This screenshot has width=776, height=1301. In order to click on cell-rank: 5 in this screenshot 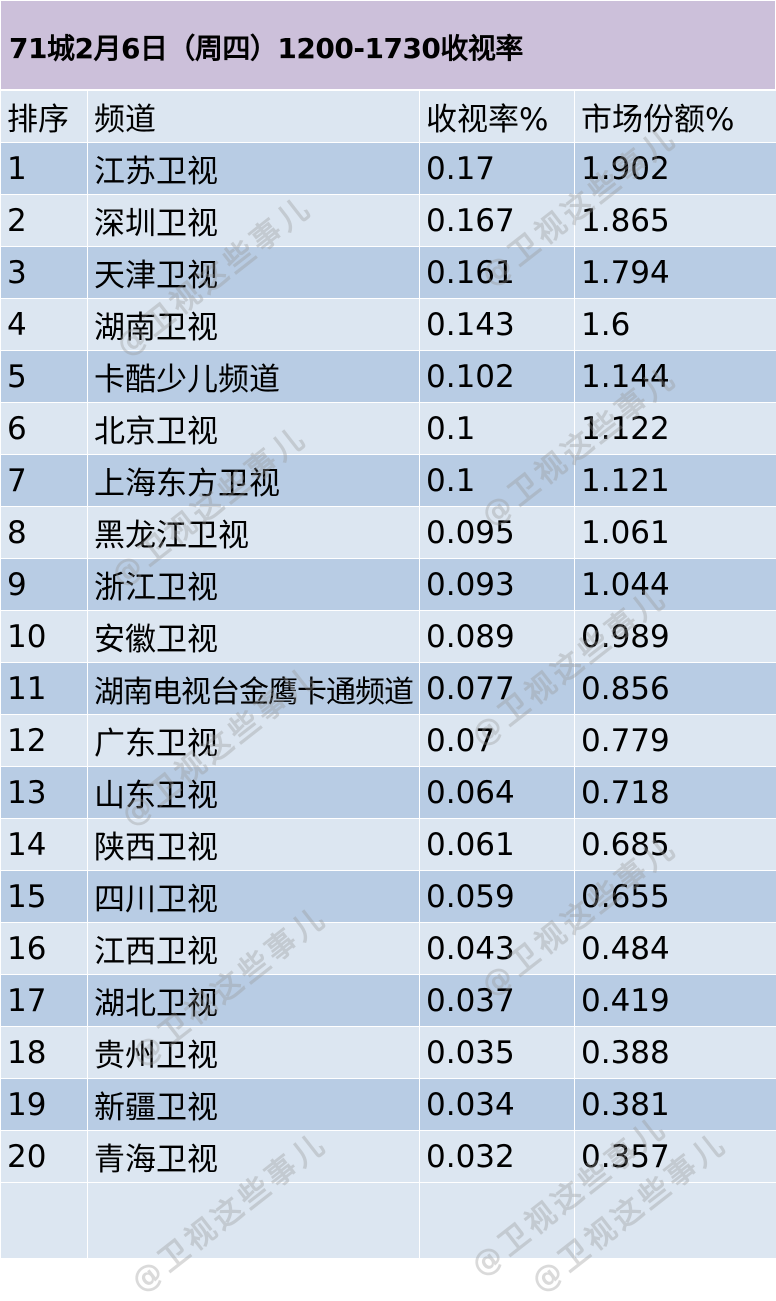, I will do `click(44, 377)`.